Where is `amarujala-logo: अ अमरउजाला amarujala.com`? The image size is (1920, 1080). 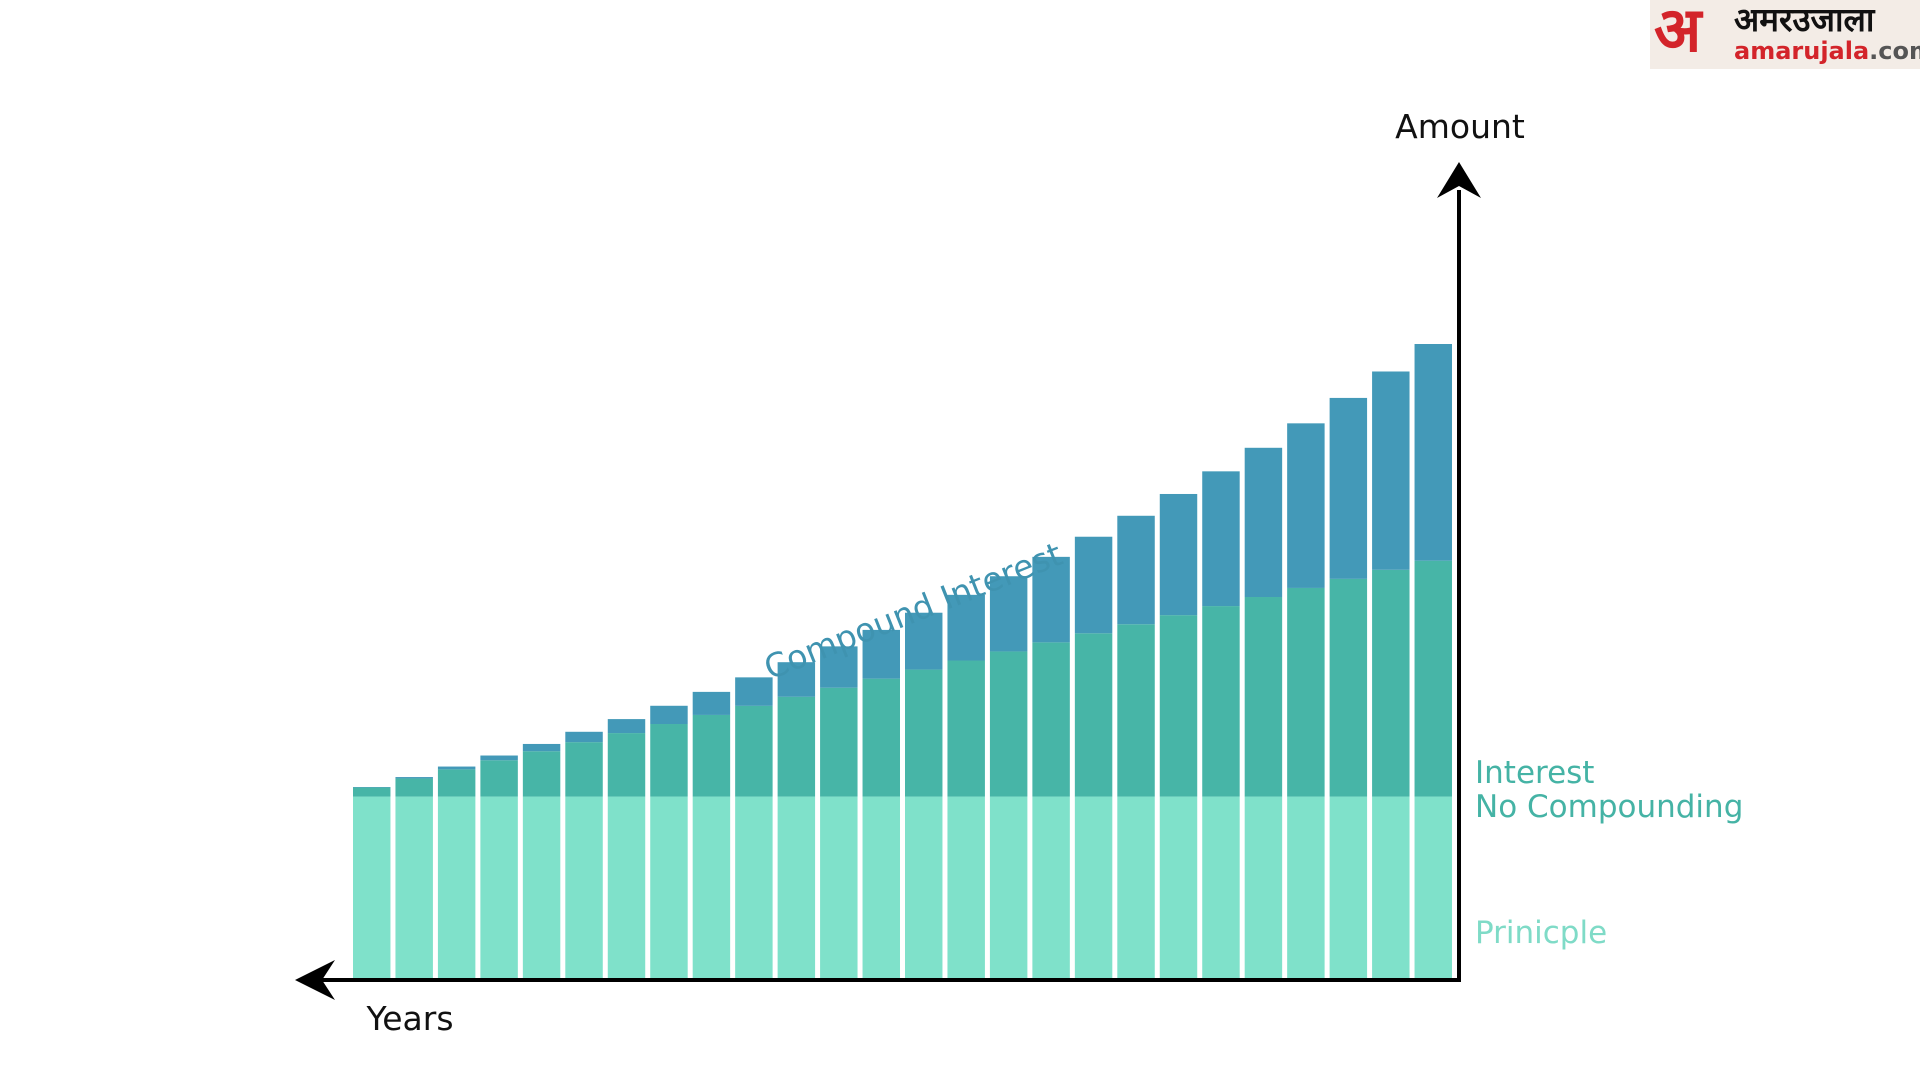 amarujala-logo: अ अमरउजाला amarujala.com is located at coordinates (1785, 34).